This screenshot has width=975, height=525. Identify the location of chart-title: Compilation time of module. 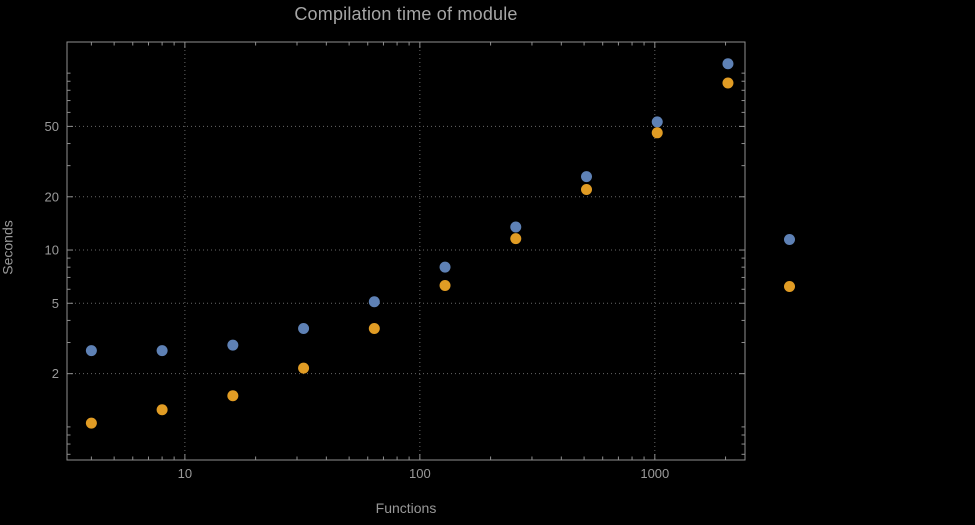
(406, 14).